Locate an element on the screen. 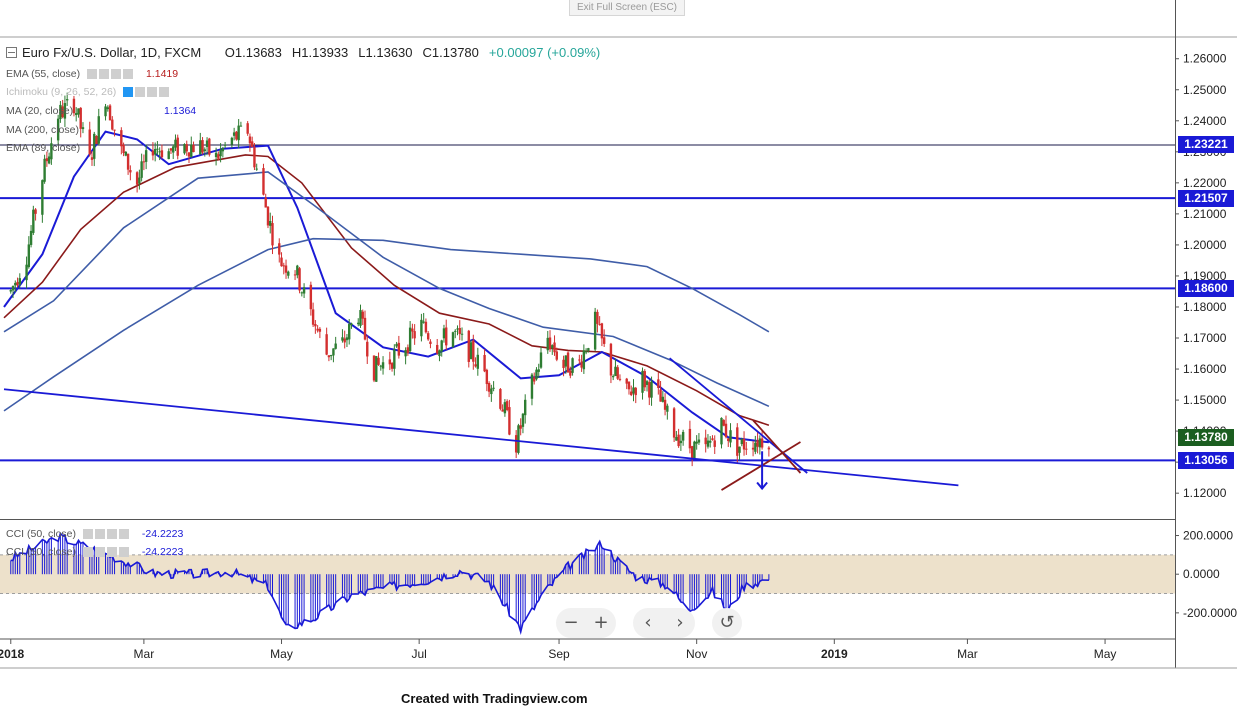 This screenshot has height=718, width=1237. zoom-in-button: + is located at coordinates (601, 622).